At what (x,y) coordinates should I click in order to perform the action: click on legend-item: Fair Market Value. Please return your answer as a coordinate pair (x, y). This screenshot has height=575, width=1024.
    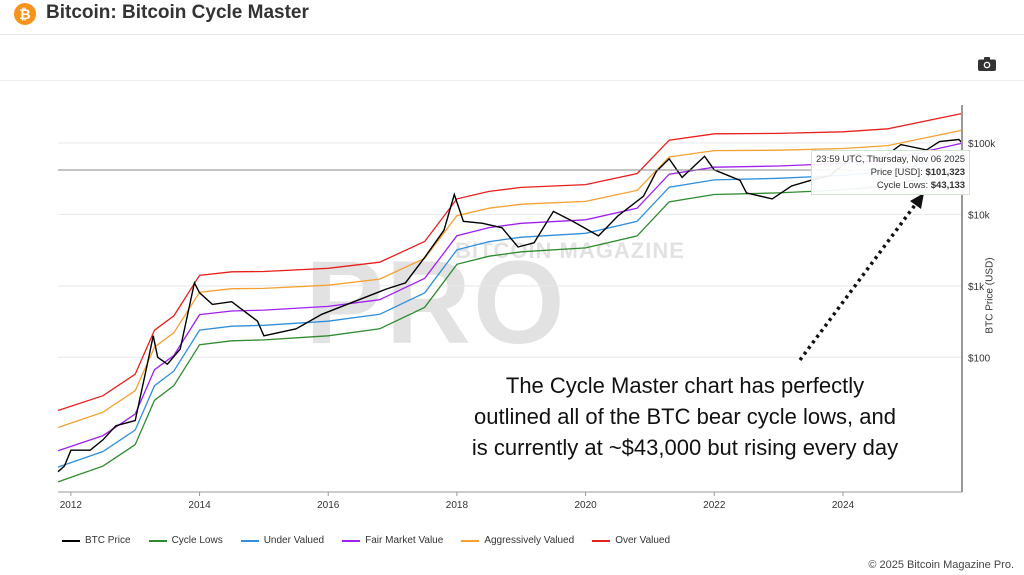
    Looking at the image, I should click on (392, 540).